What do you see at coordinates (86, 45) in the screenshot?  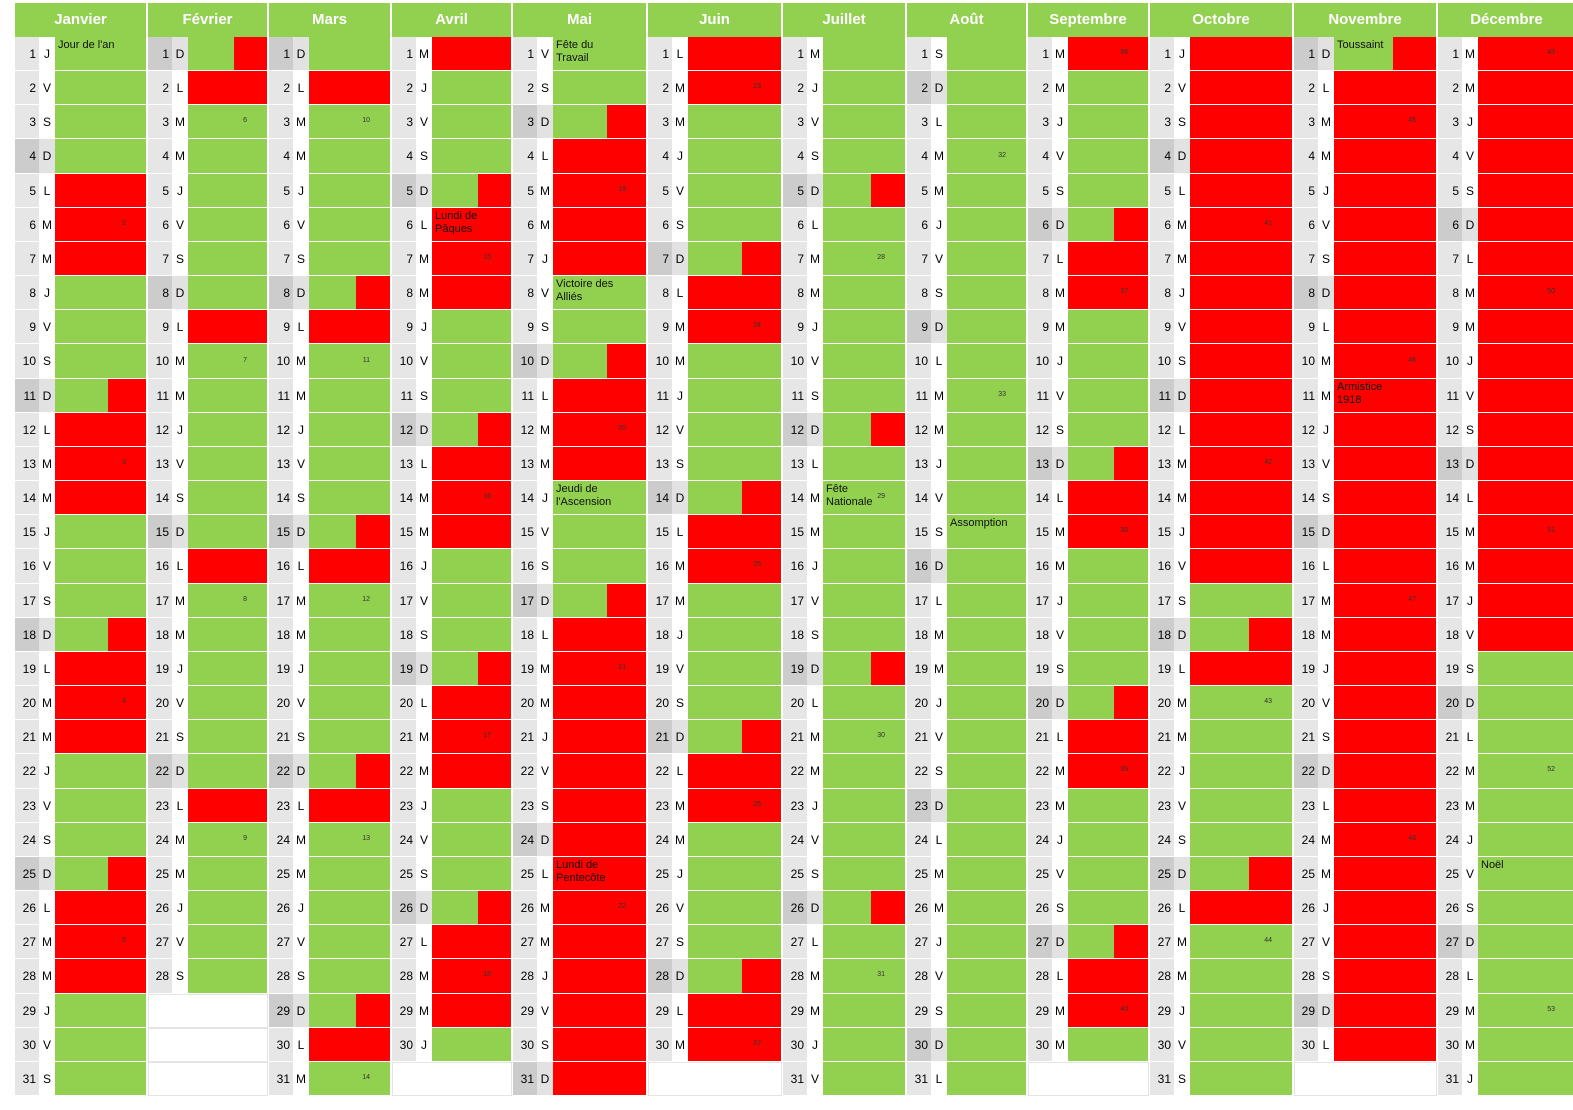 I see `holiday: Jour de l'an` at bounding box center [86, 45].